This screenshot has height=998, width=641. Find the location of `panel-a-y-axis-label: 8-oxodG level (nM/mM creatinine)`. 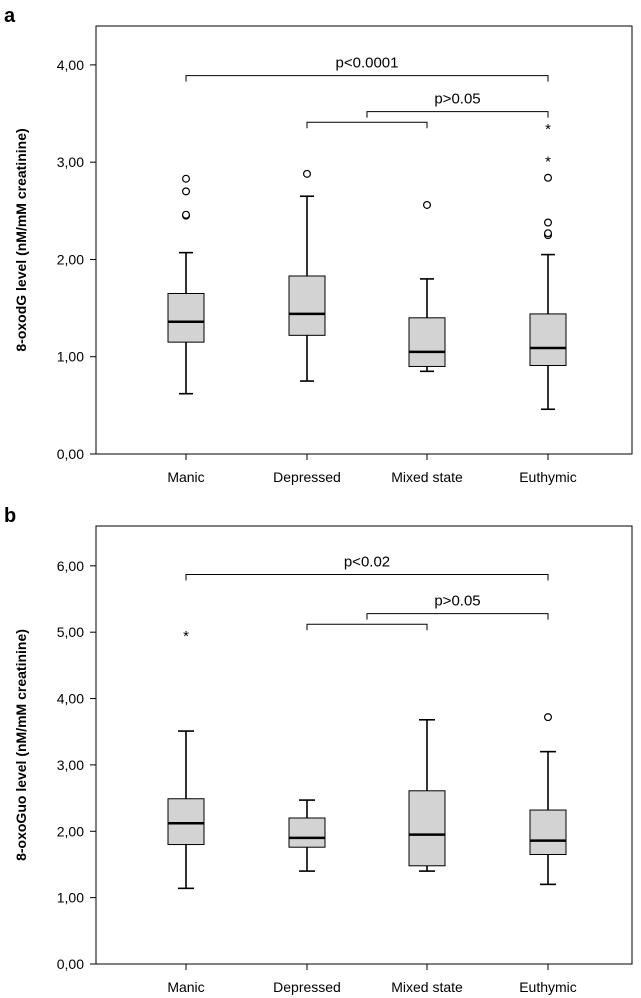

panel-a-y-axis-label: 8-oxodG level (nM/mM creatinine) is located at coordinates (21, 239).